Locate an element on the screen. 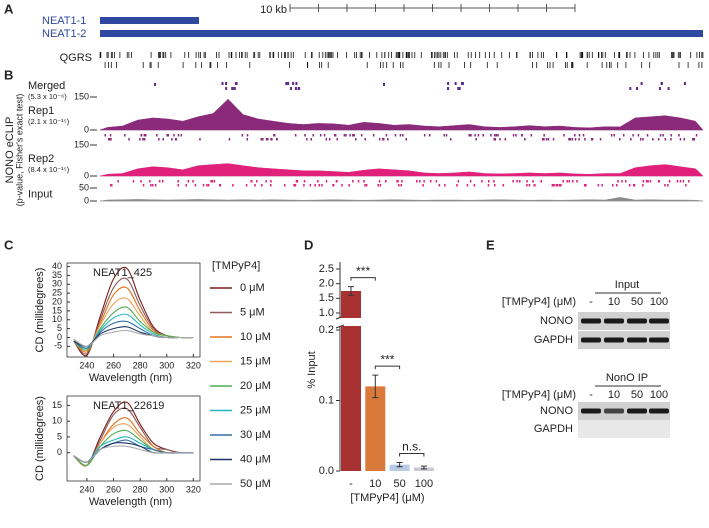  y-tick-label: 10 is located at coordinates (57, 319).